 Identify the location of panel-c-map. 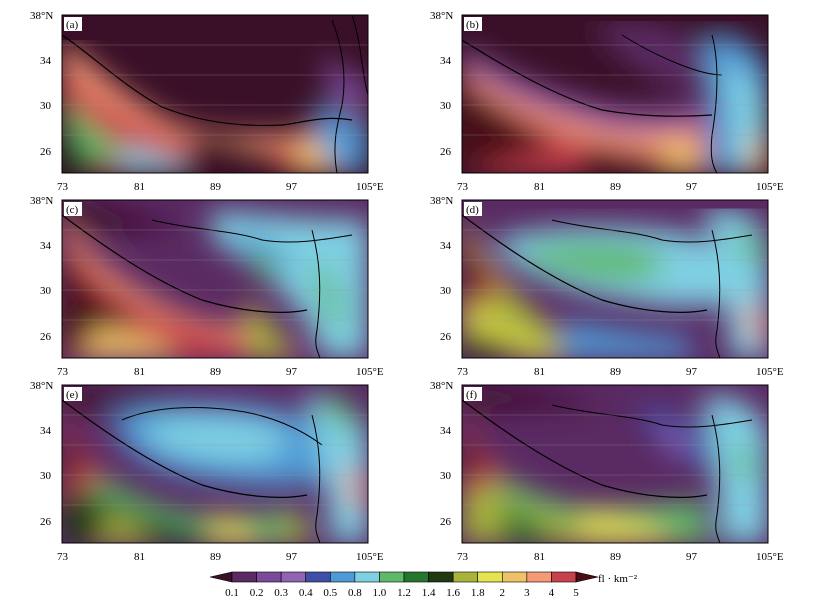
(215, 279).